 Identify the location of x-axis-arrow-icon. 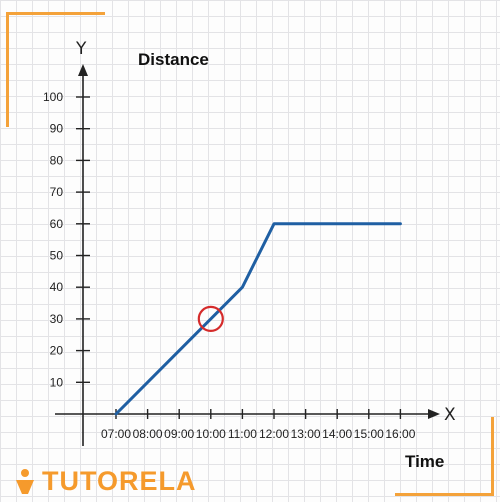
(434, 414).